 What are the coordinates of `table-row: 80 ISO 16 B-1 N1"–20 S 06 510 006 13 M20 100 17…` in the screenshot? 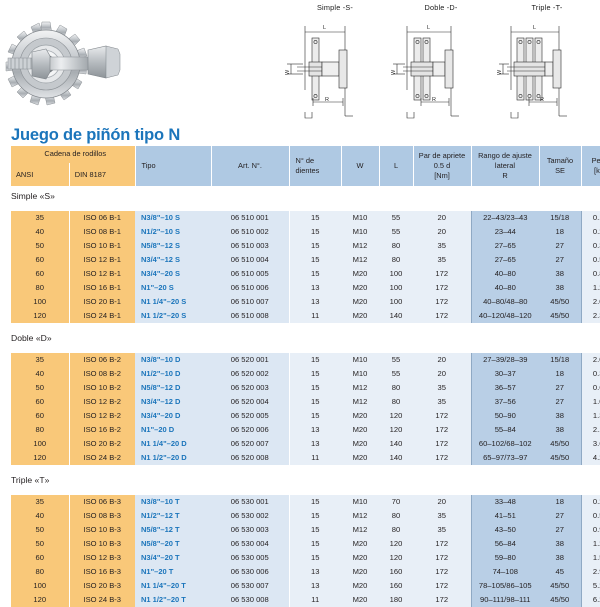 It's located at (305, 288).